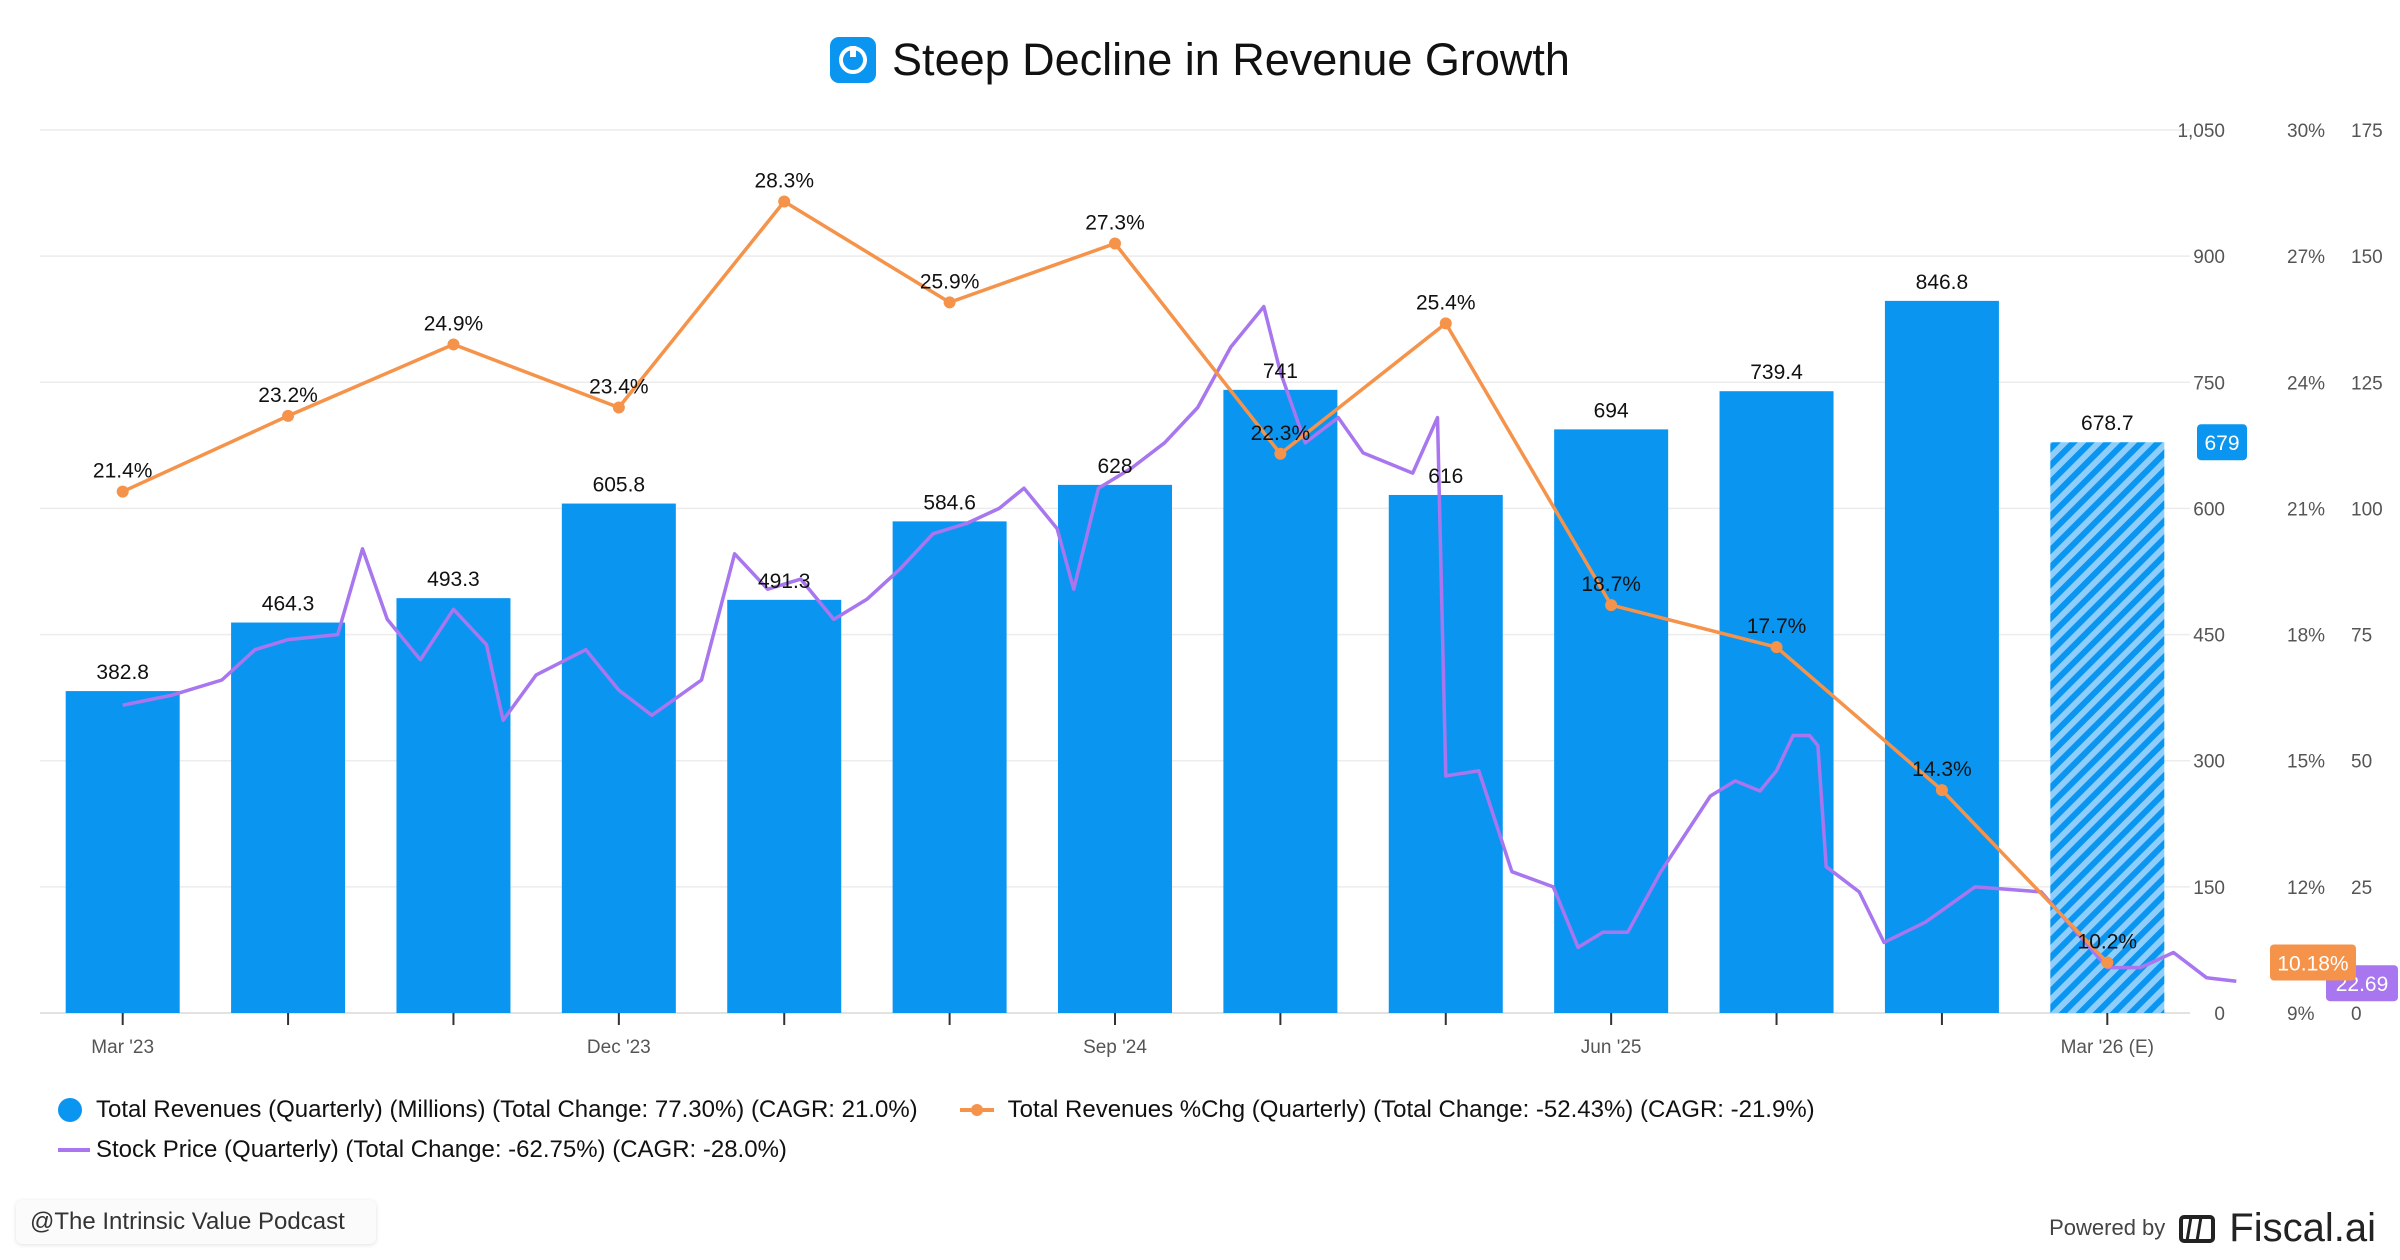 Image resolution: width=2400 pixels, height=1260 pixels. Describe the element at coordinates (1114, 466) in the screenshot. I see `revenue-bar-label: 628` at that location.